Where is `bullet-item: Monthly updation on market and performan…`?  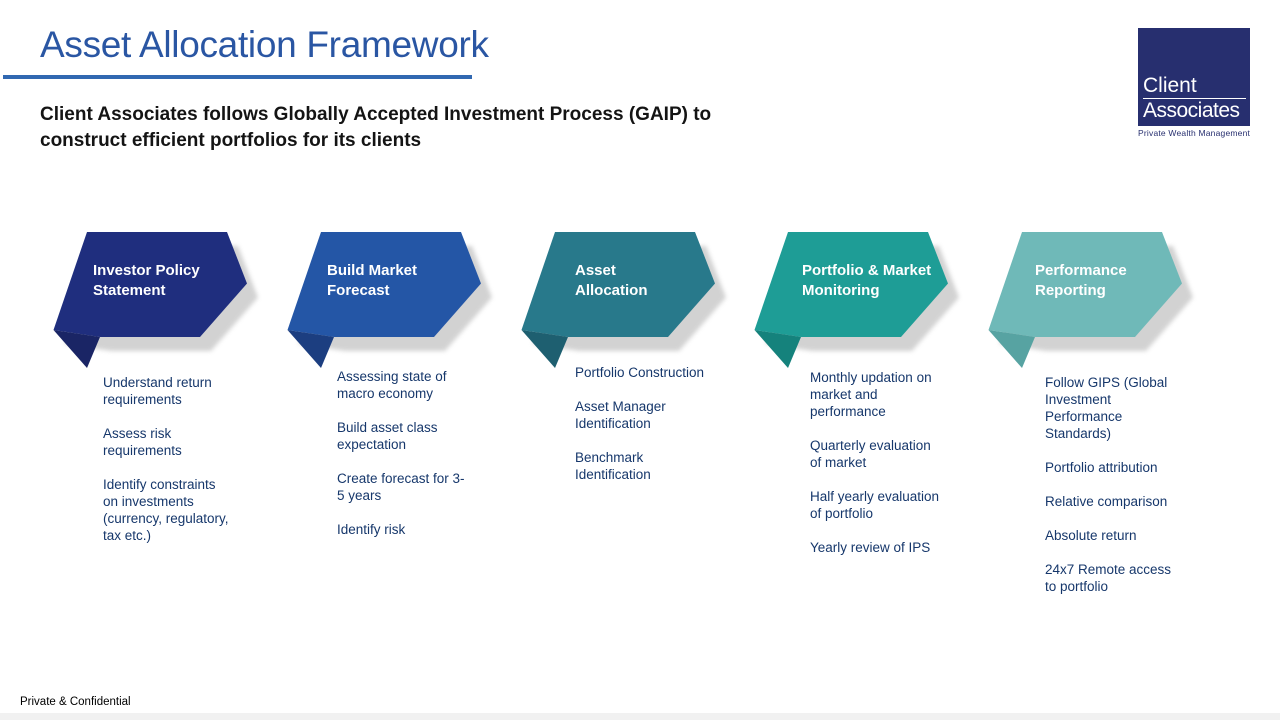
bullet-item: Monthly updation on market and performan… is located at coordinates (871, 394).